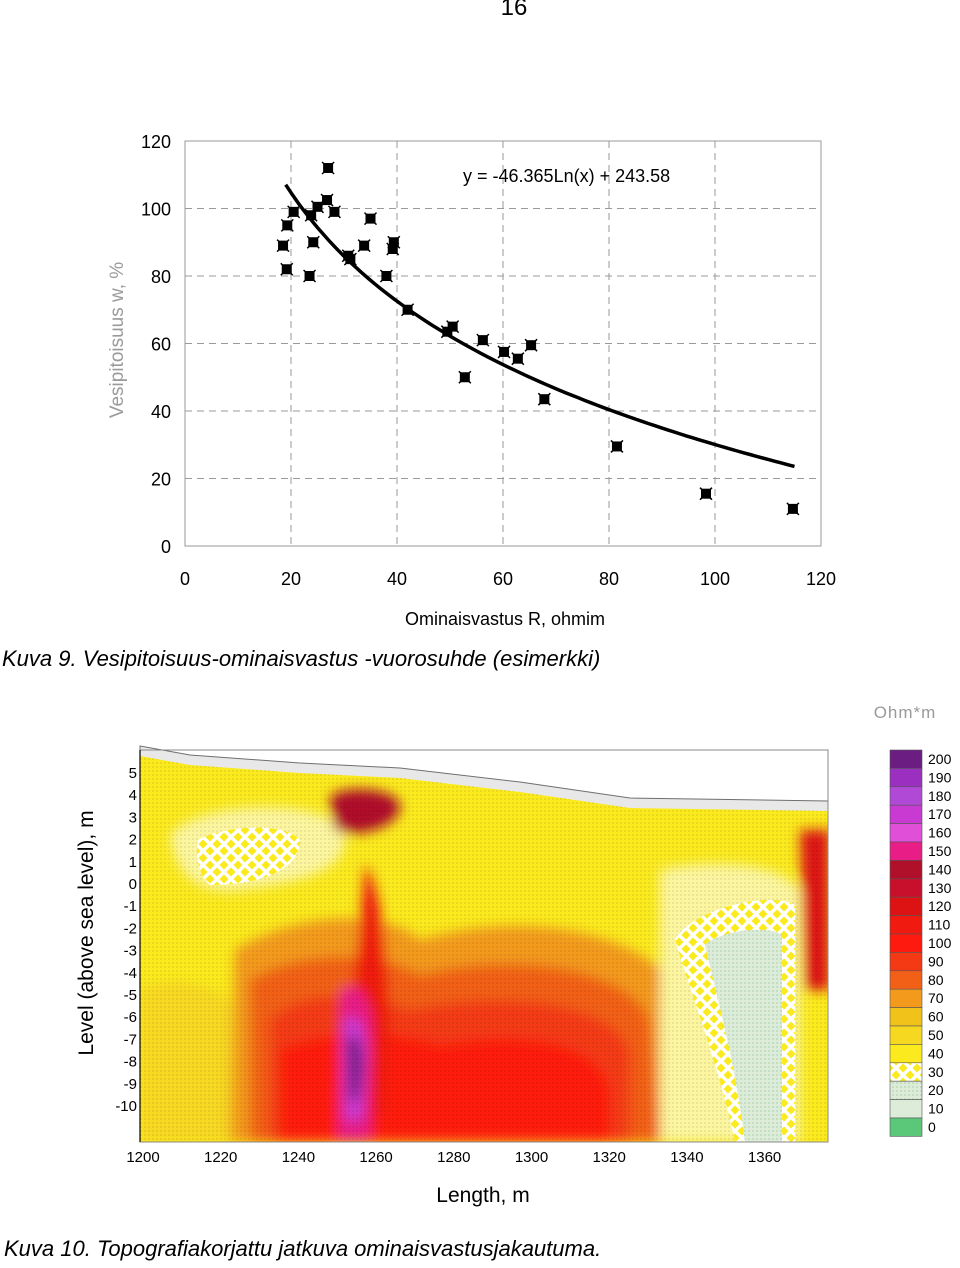 The width and height of the screenshot is (960, 1268). I want to click on legend-level-label: 160, so click(940, 833).